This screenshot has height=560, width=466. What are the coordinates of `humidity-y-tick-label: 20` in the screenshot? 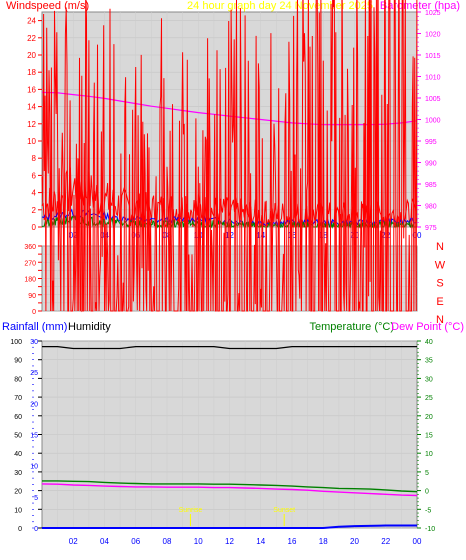 It's located at (18, 492).